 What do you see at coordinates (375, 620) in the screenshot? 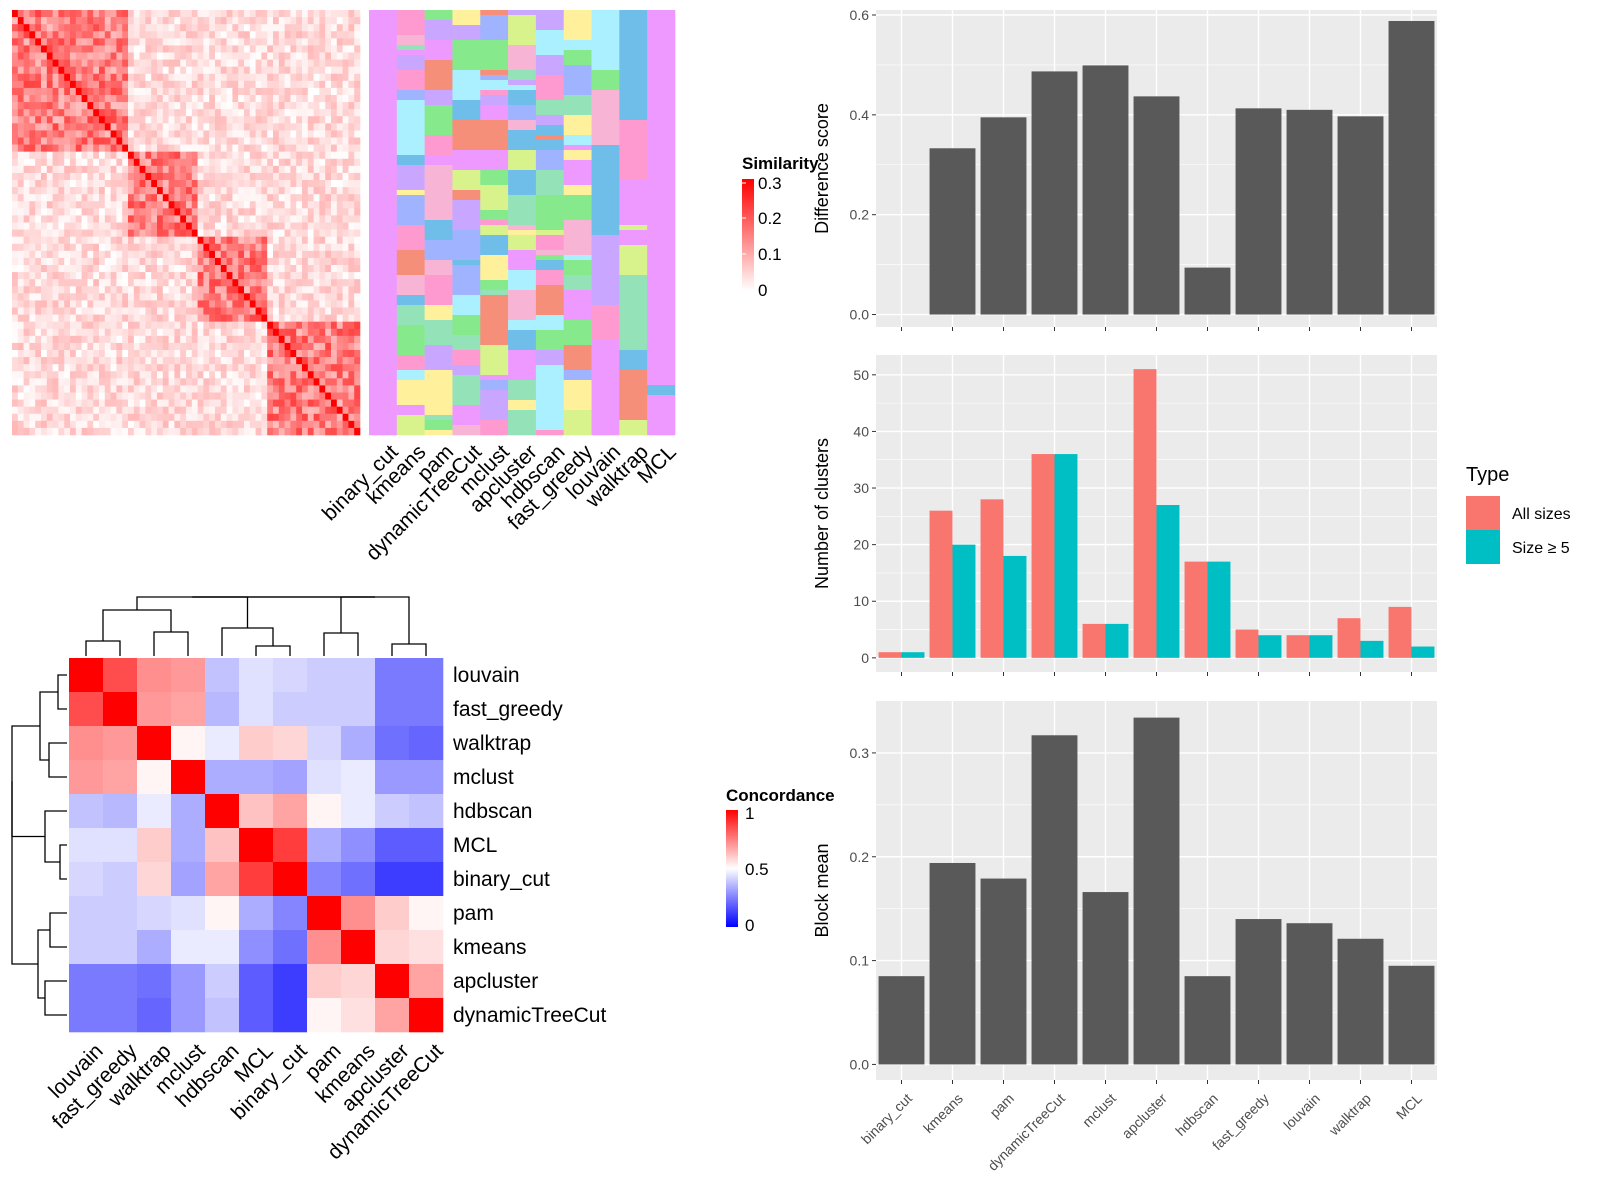
I see `dendrogram-branch` at bounding box center [375, 620].